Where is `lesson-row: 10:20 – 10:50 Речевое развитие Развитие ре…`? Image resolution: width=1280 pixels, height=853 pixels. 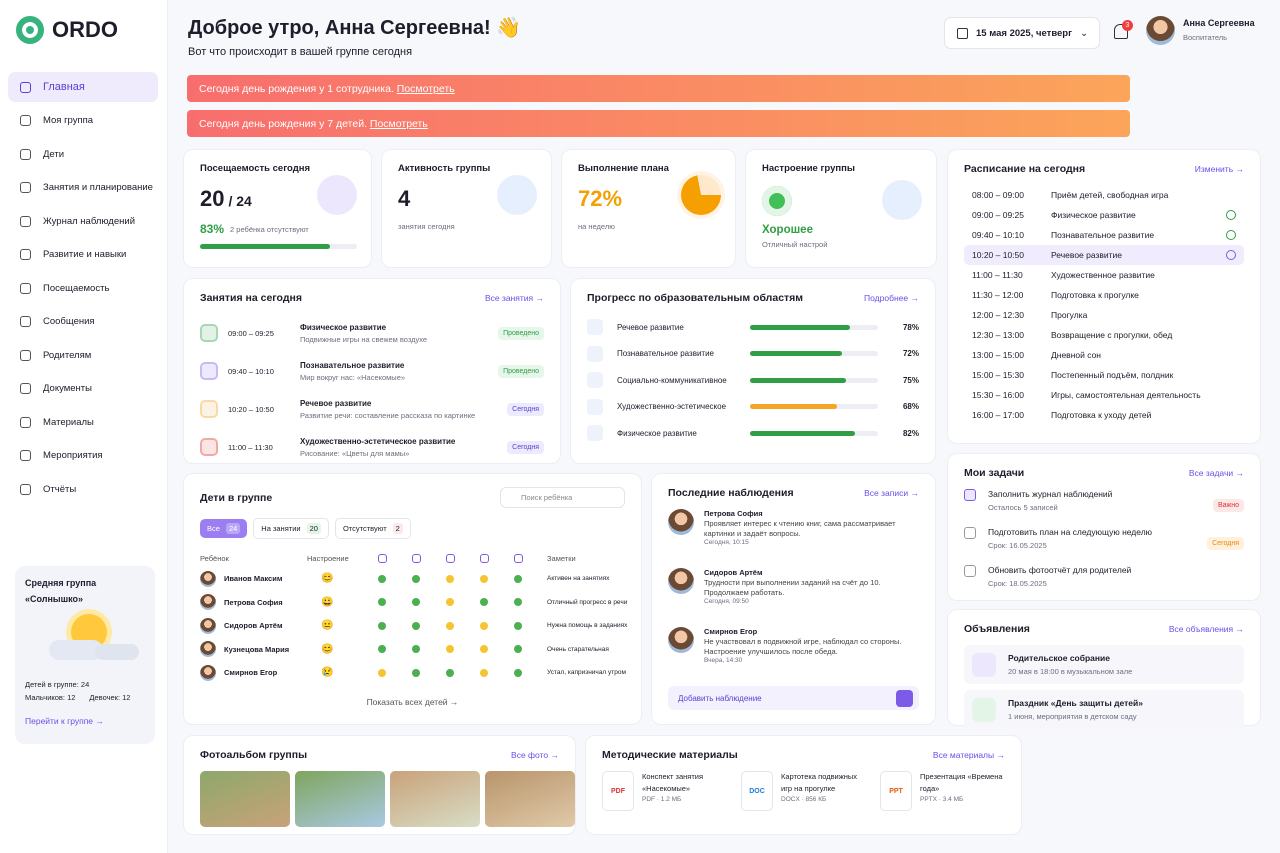
lesson-row: 10:20 – 10:50 Речевое развитие Развитие ре… is located at coordinates (372, 409).